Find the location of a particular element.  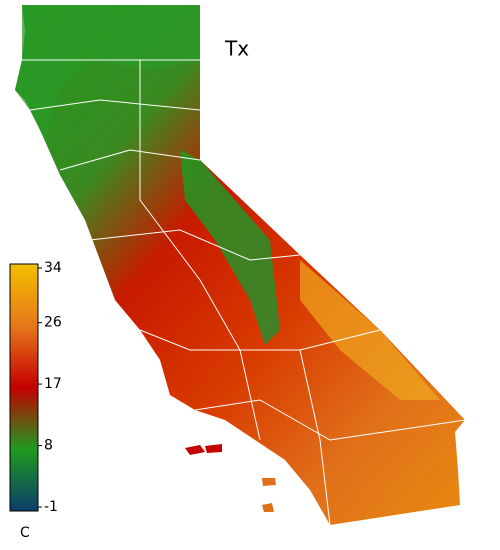

colorbar-tick-label: 17 is located at coordinates (53, 384).